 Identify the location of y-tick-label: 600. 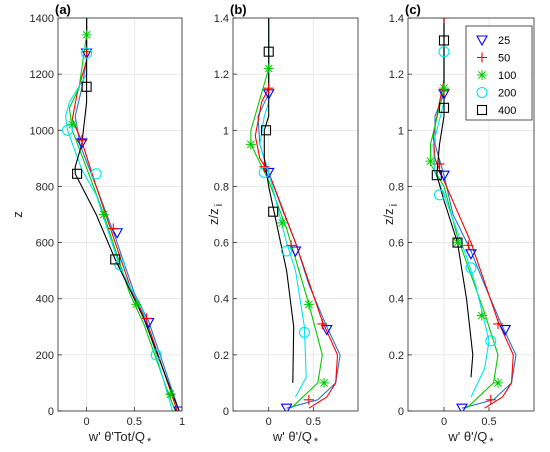
(45, 244).